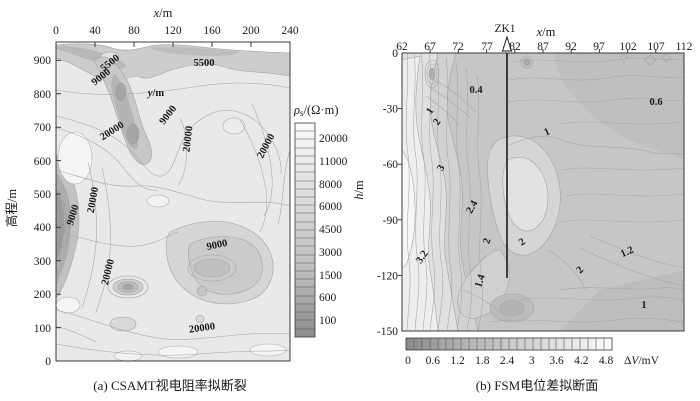  Describe the element at coordinates (537, 385) in the screenshot. I see `caption-b: (b) FSM电位差拟断面` at that location.